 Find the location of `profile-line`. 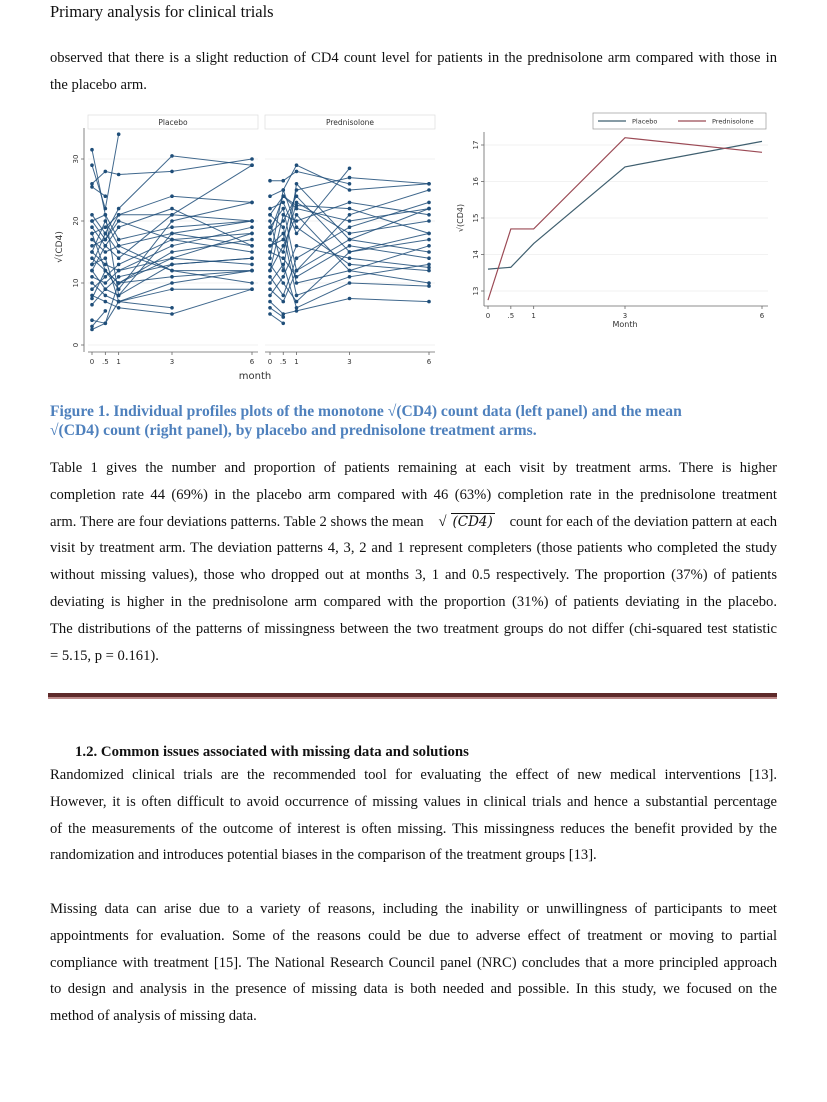

profile-line is located at coordinates (98, 191).